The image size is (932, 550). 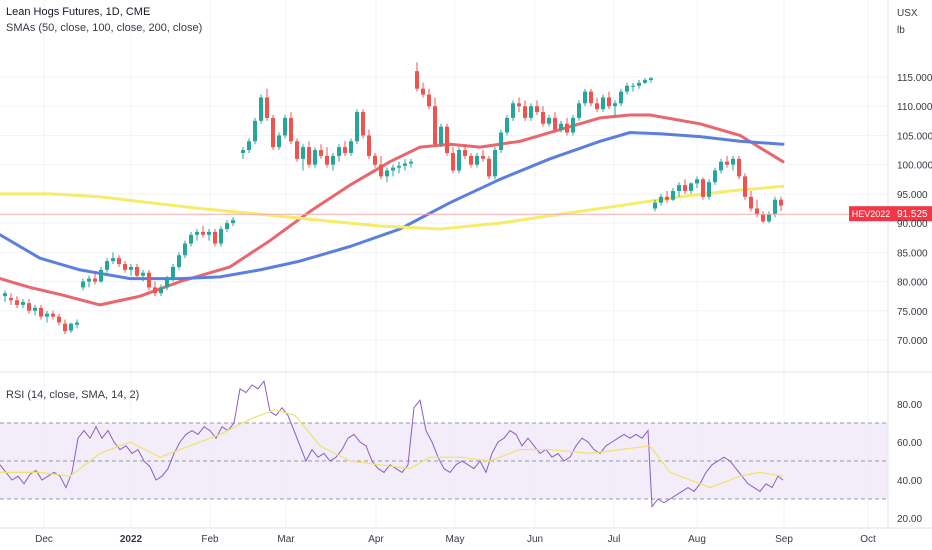 I want to click on rsi-legend: RSI (14, close, SMA, 14, 2), so click(x=73, y=395).